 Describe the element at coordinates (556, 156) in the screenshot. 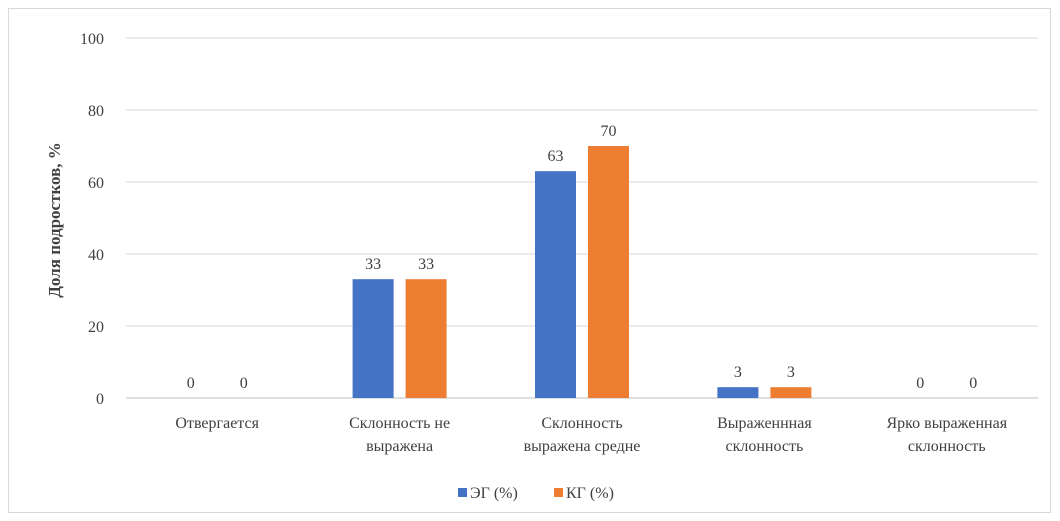

I see `data-label: 63` at that location.